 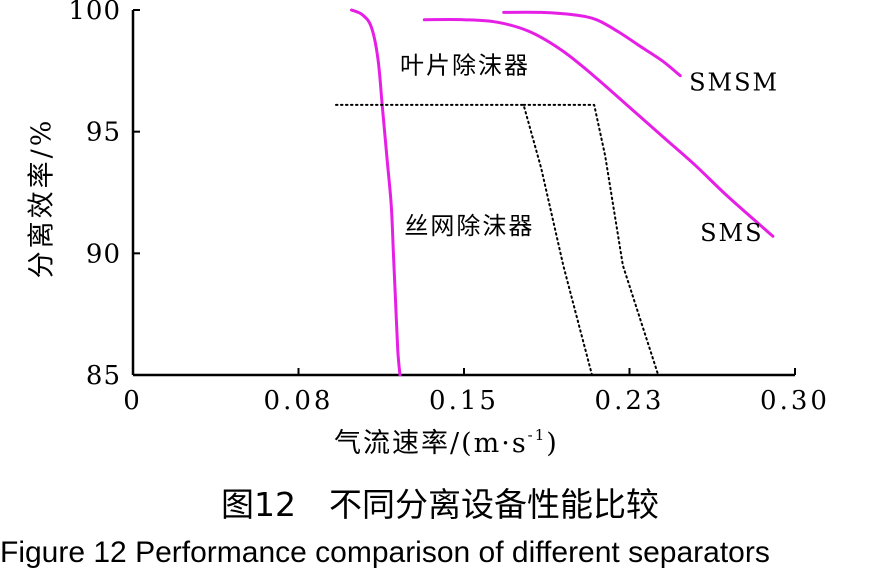 I want to click on y-tick-label-1: 90, so click(x=103, y=254).